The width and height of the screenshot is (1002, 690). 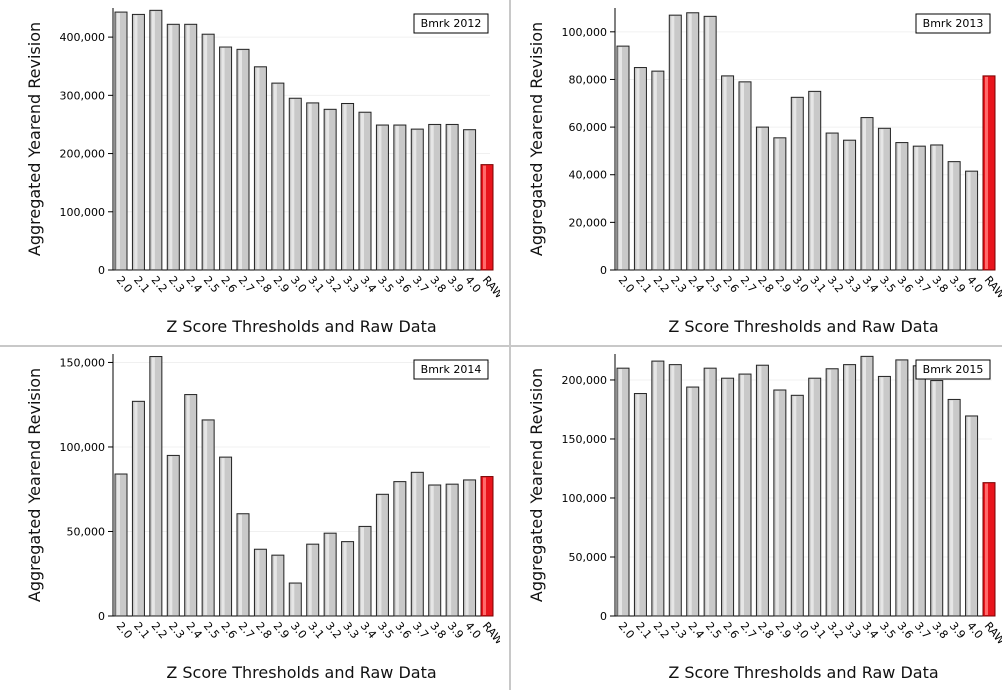 What do you see at coordinates (643, 285) in the screenshot?
I see `x-tick-label: 2.1` at bounding box center [643, 285].